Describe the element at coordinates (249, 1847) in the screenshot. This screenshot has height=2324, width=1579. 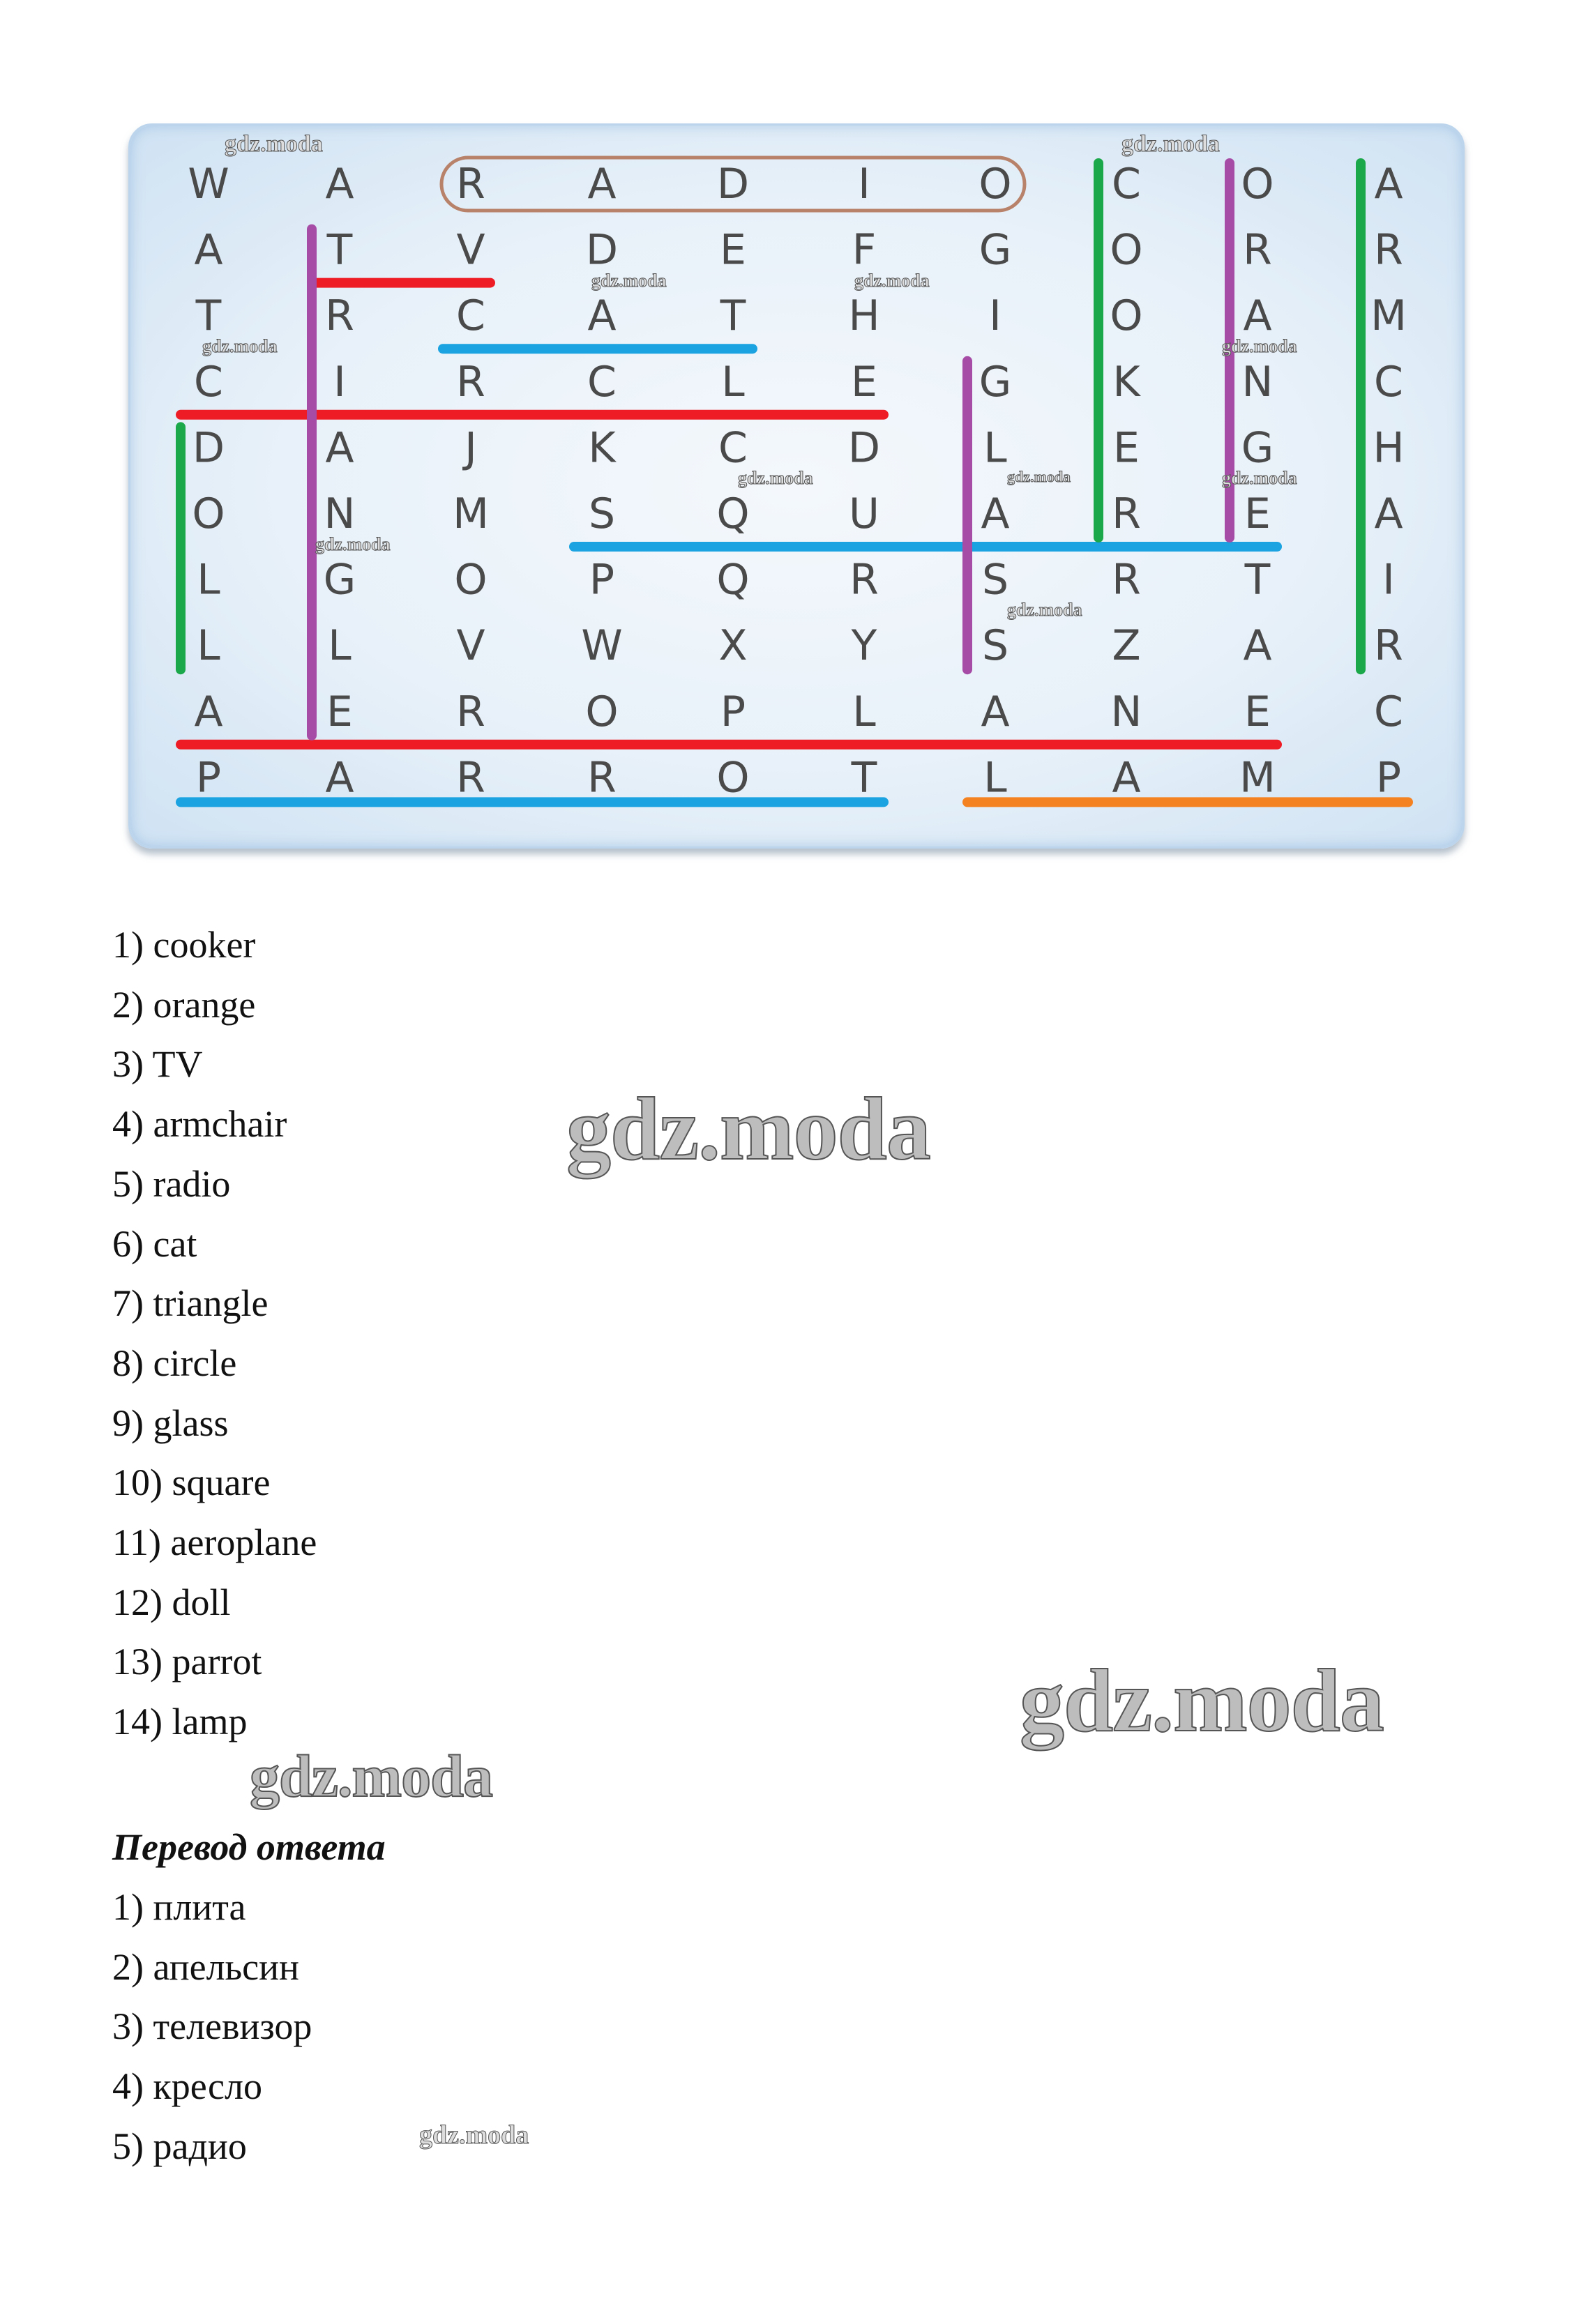
I see `translation-heading: Перевод ответа` at that location.